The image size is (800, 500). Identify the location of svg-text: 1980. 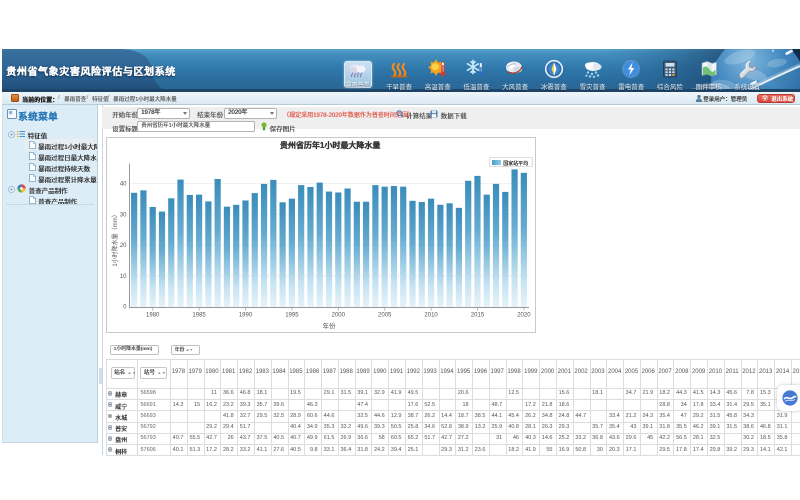
(153, 316).